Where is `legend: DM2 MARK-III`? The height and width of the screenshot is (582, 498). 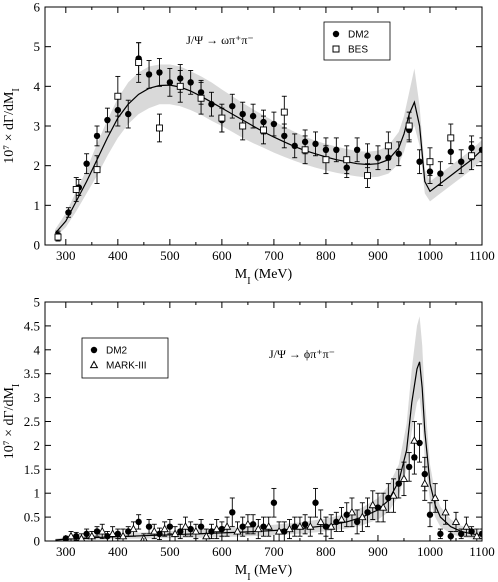
legend: DM2 MARK-III is located at coordinates (125, 358).